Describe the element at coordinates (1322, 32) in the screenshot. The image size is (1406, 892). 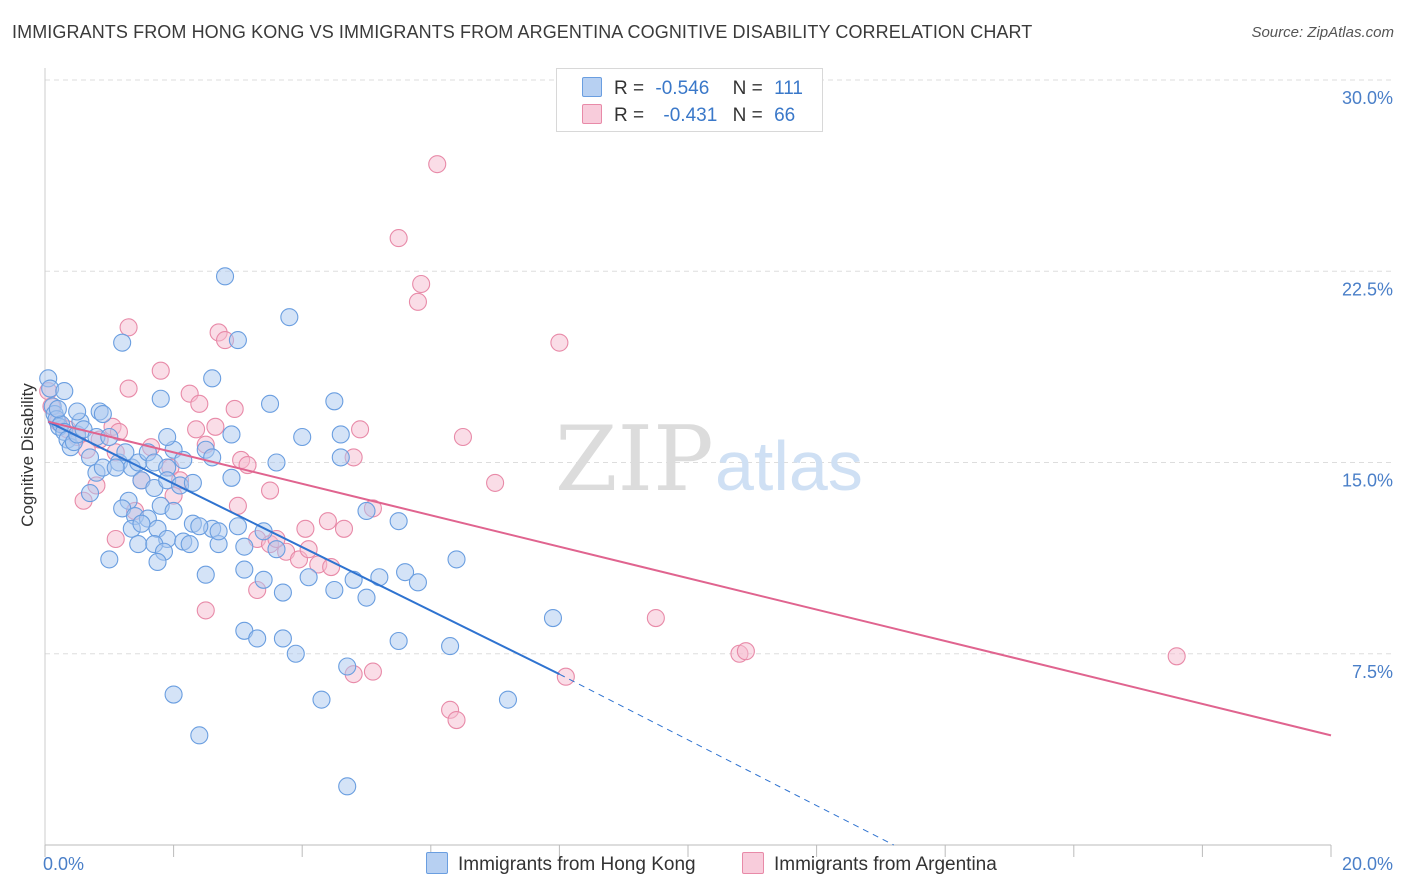
I see `source-label: Source: ZipAtlas.com` at that location.